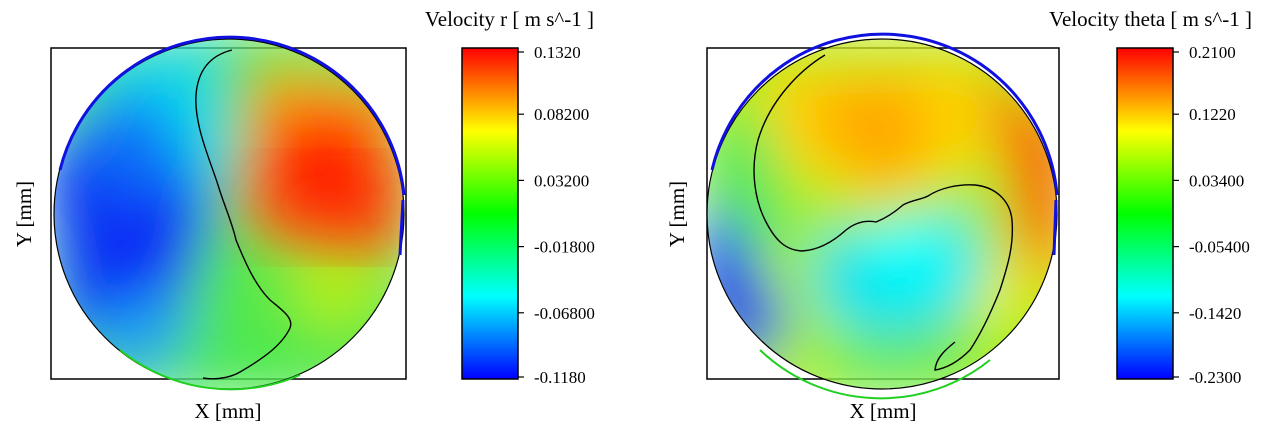  What do you see at coordinates (1216, 180) in the screenshot?
I see `colorbar-tick-label: 0.03400` at bounding box center [1216, 180].